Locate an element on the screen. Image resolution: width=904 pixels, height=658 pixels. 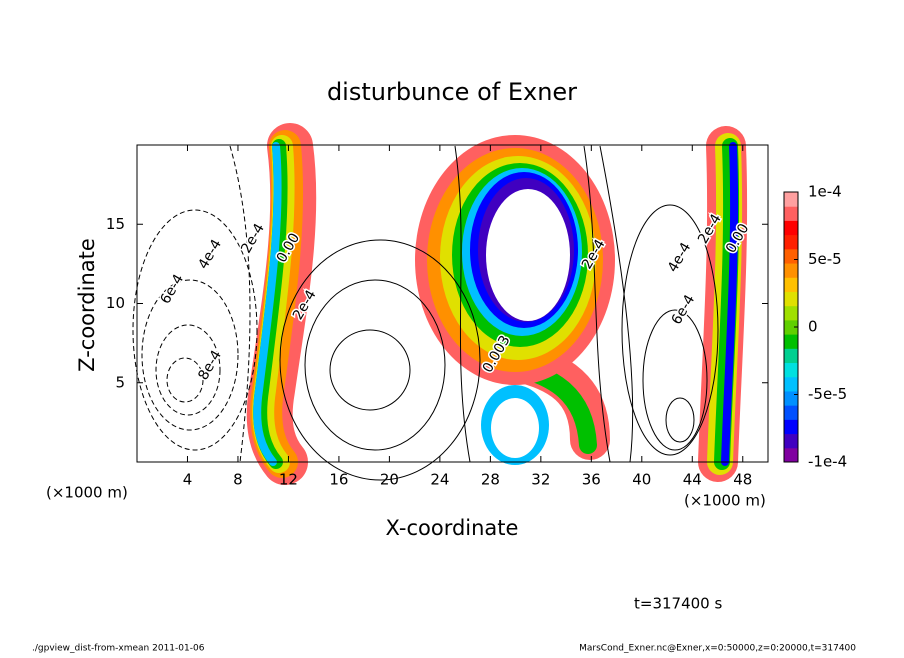
colorbar-tick-label: -1e-4 is located at coordinates (827, 462).